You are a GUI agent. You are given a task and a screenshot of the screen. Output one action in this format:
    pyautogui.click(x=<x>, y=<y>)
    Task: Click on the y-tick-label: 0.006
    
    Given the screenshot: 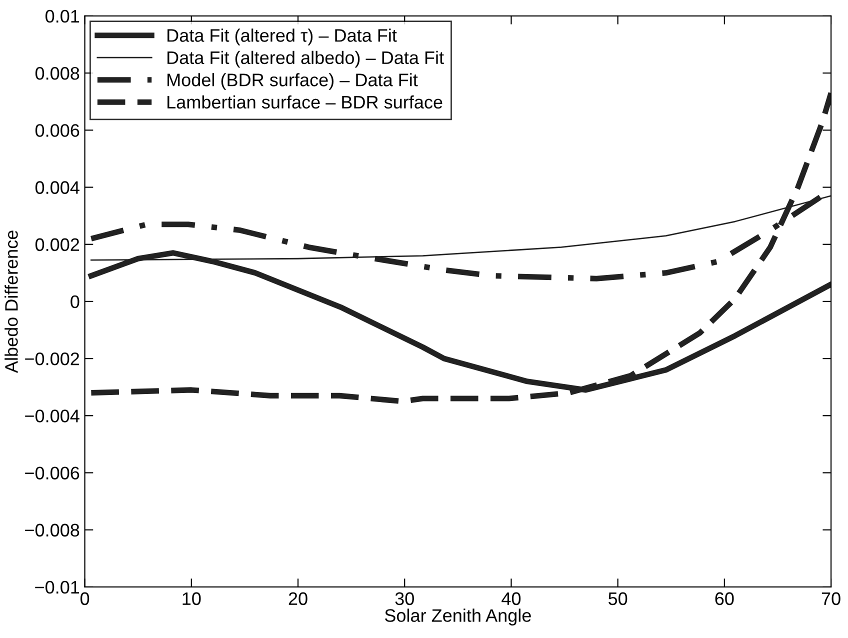 What is the action you would take?
    pyautogui.click(x=57, y=130)
    